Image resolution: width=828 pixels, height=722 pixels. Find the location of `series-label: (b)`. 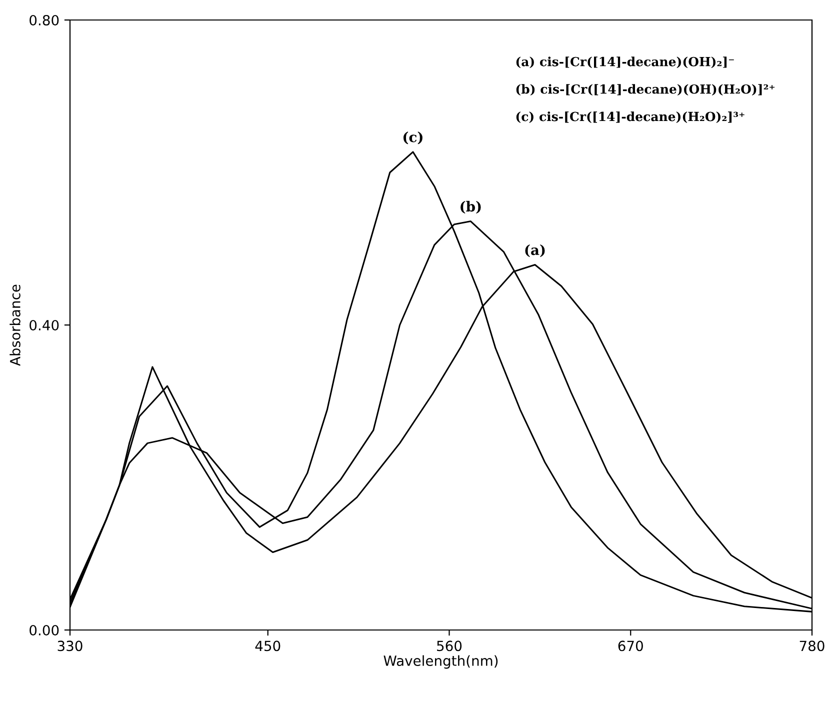

series-label: (b) is located at coordinates (470, 207).